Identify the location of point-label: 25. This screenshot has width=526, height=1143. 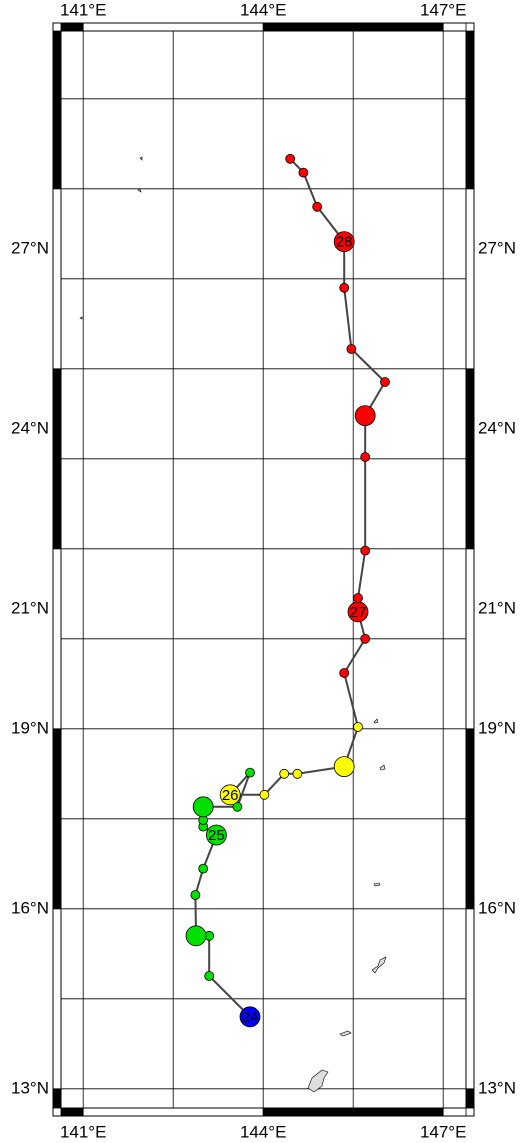
(216, 835).